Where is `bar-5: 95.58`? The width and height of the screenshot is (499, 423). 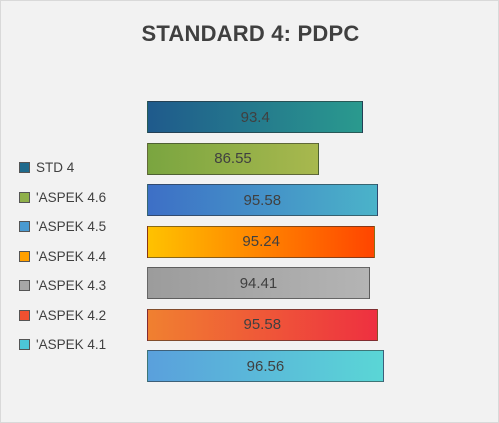
bar-5: 95.58 is located at coordinates (262, 324).